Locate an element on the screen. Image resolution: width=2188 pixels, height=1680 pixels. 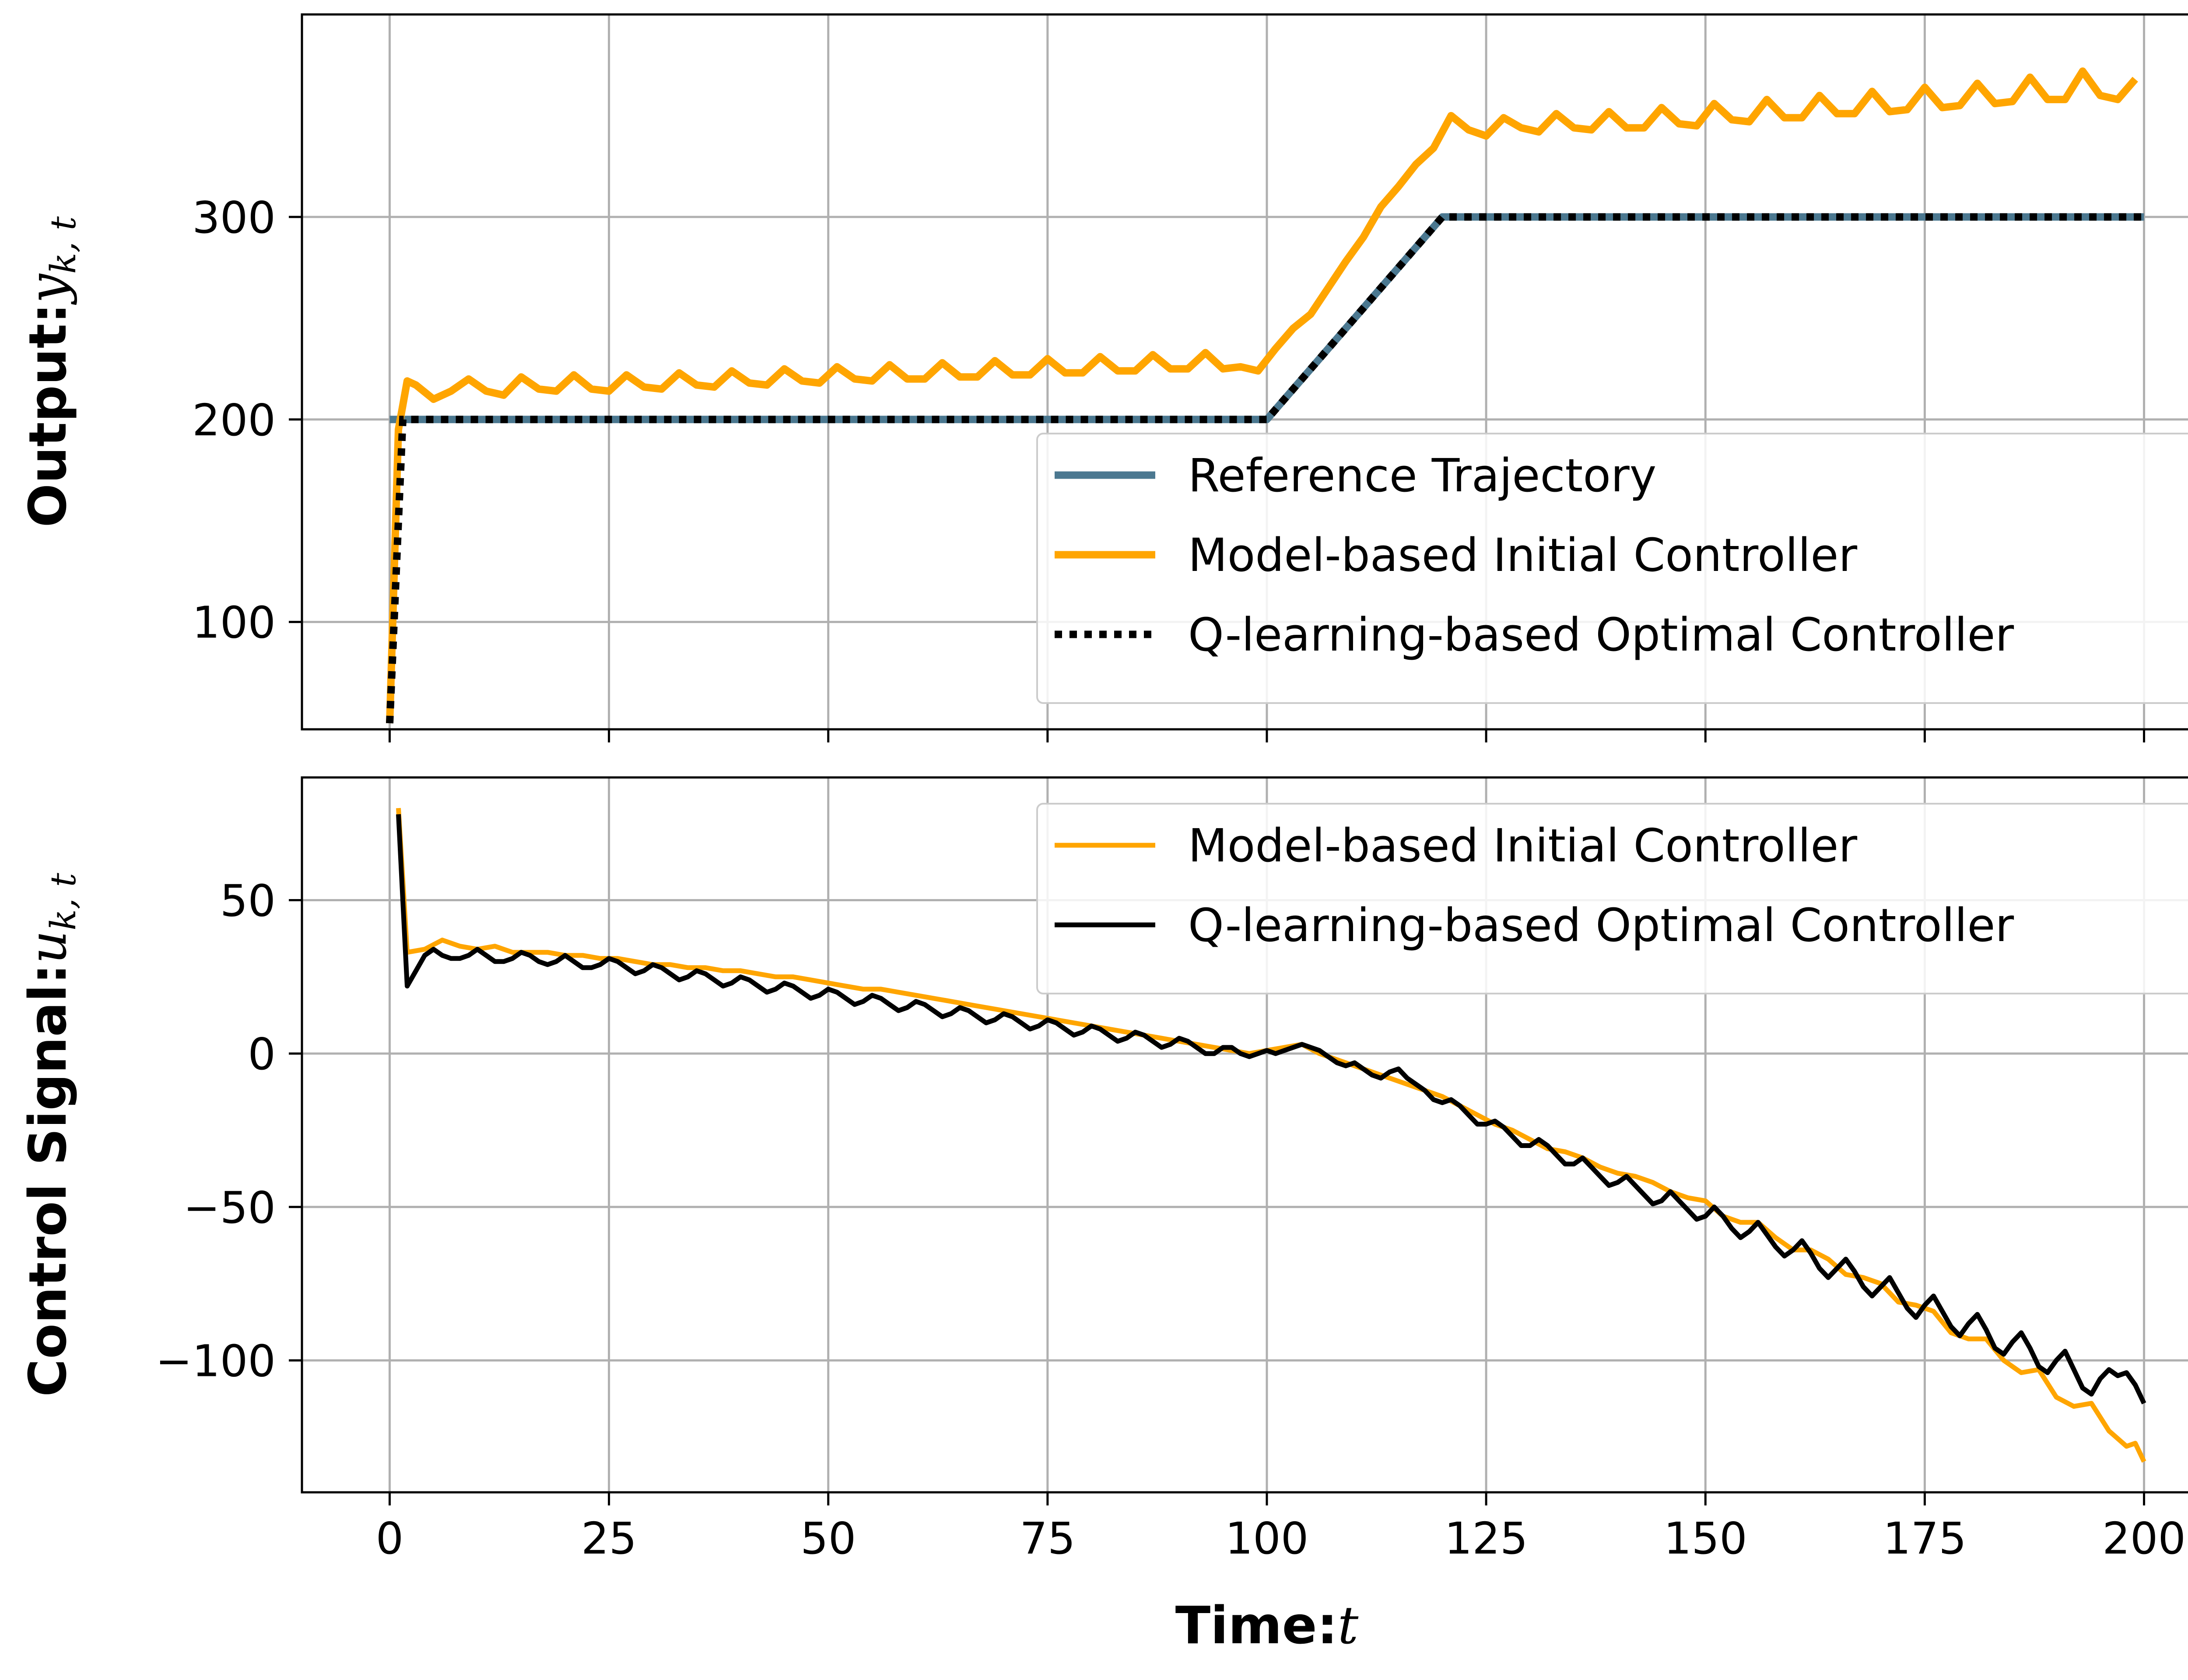
x-tick-label: 25 is located at coordinates (609, 1538).